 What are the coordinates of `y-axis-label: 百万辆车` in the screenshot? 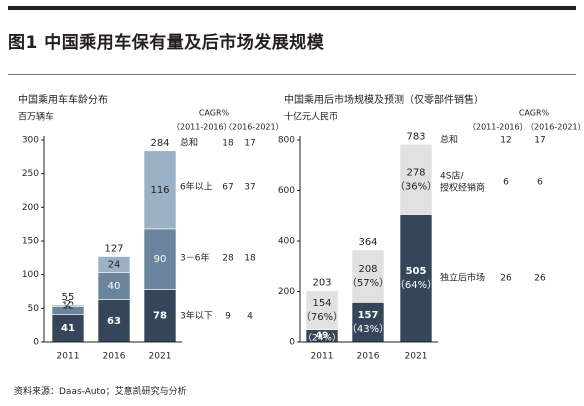 It's located at (36, 117).